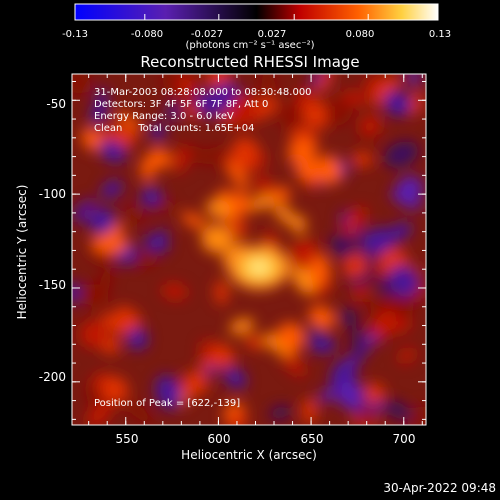 This screenshot has width=500, height=500. Describe the element at coordinates (439, 488) in the screenshot. I see `timestamp: 30-Apr-2022 09:48` at that location.